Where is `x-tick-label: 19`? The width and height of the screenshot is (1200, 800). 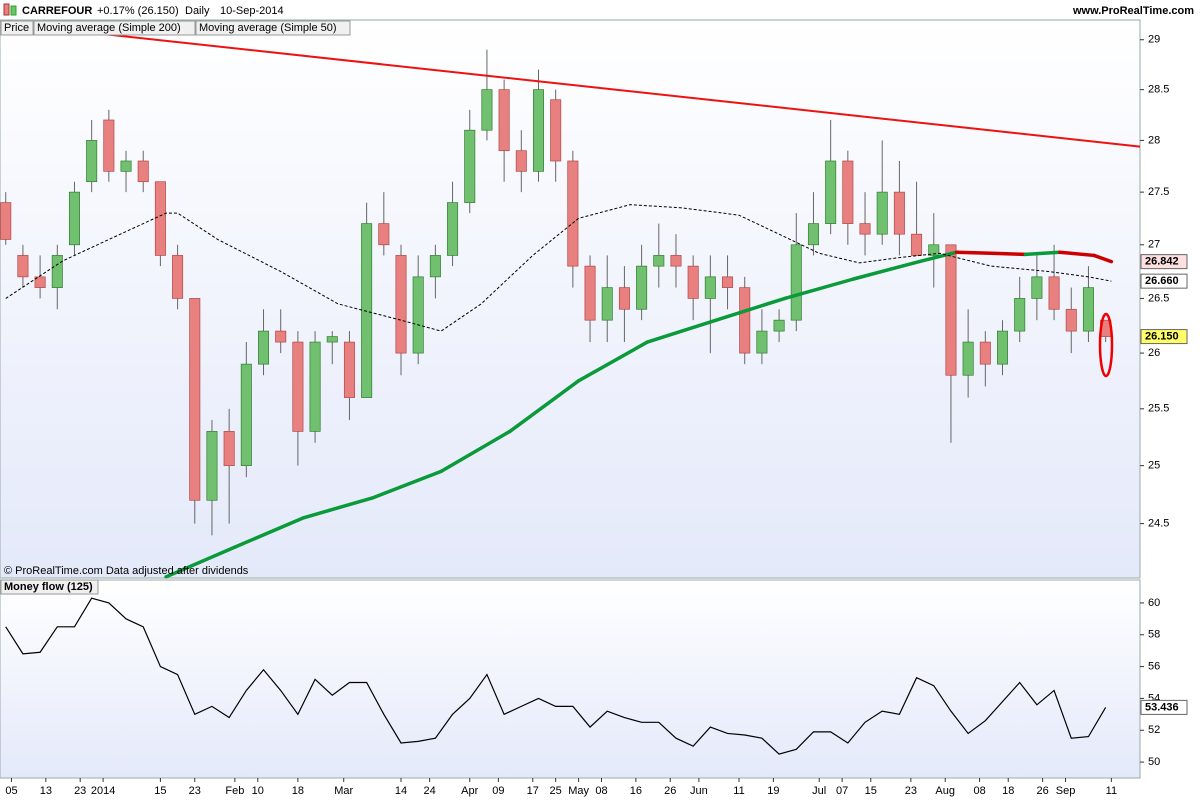
x-tick-label: 19 is located at coordinates (773, 791).